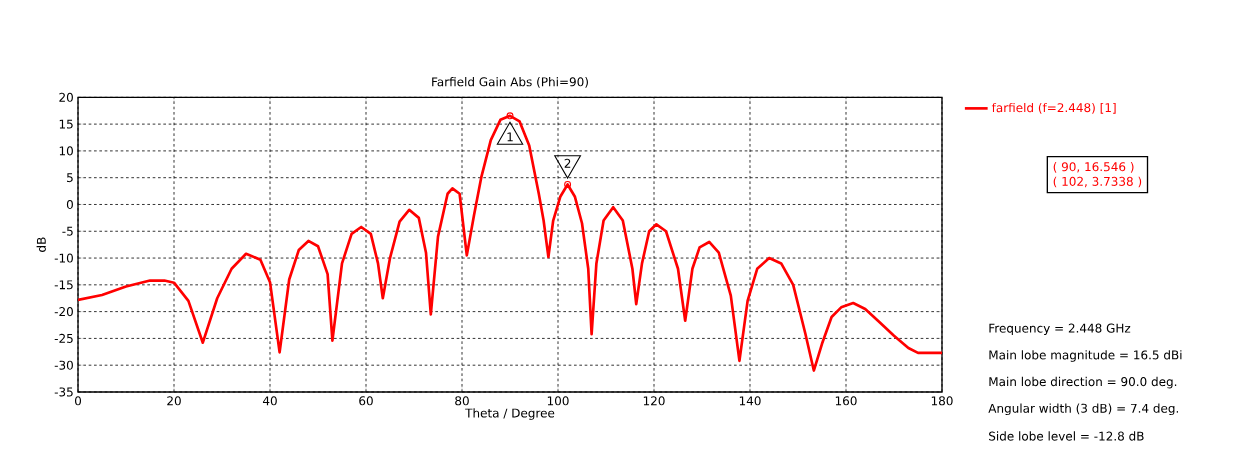  I want to click on text: Main lobe direction = 90.0 deg., so click(1083, 382).